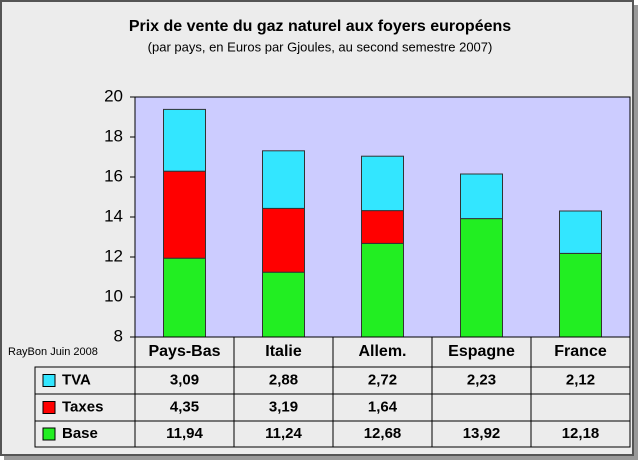 The image size is (640, 466). Describe the element at coordinates (113, 95) in the screenshot. I see `y-tick-label: 20` at that location.